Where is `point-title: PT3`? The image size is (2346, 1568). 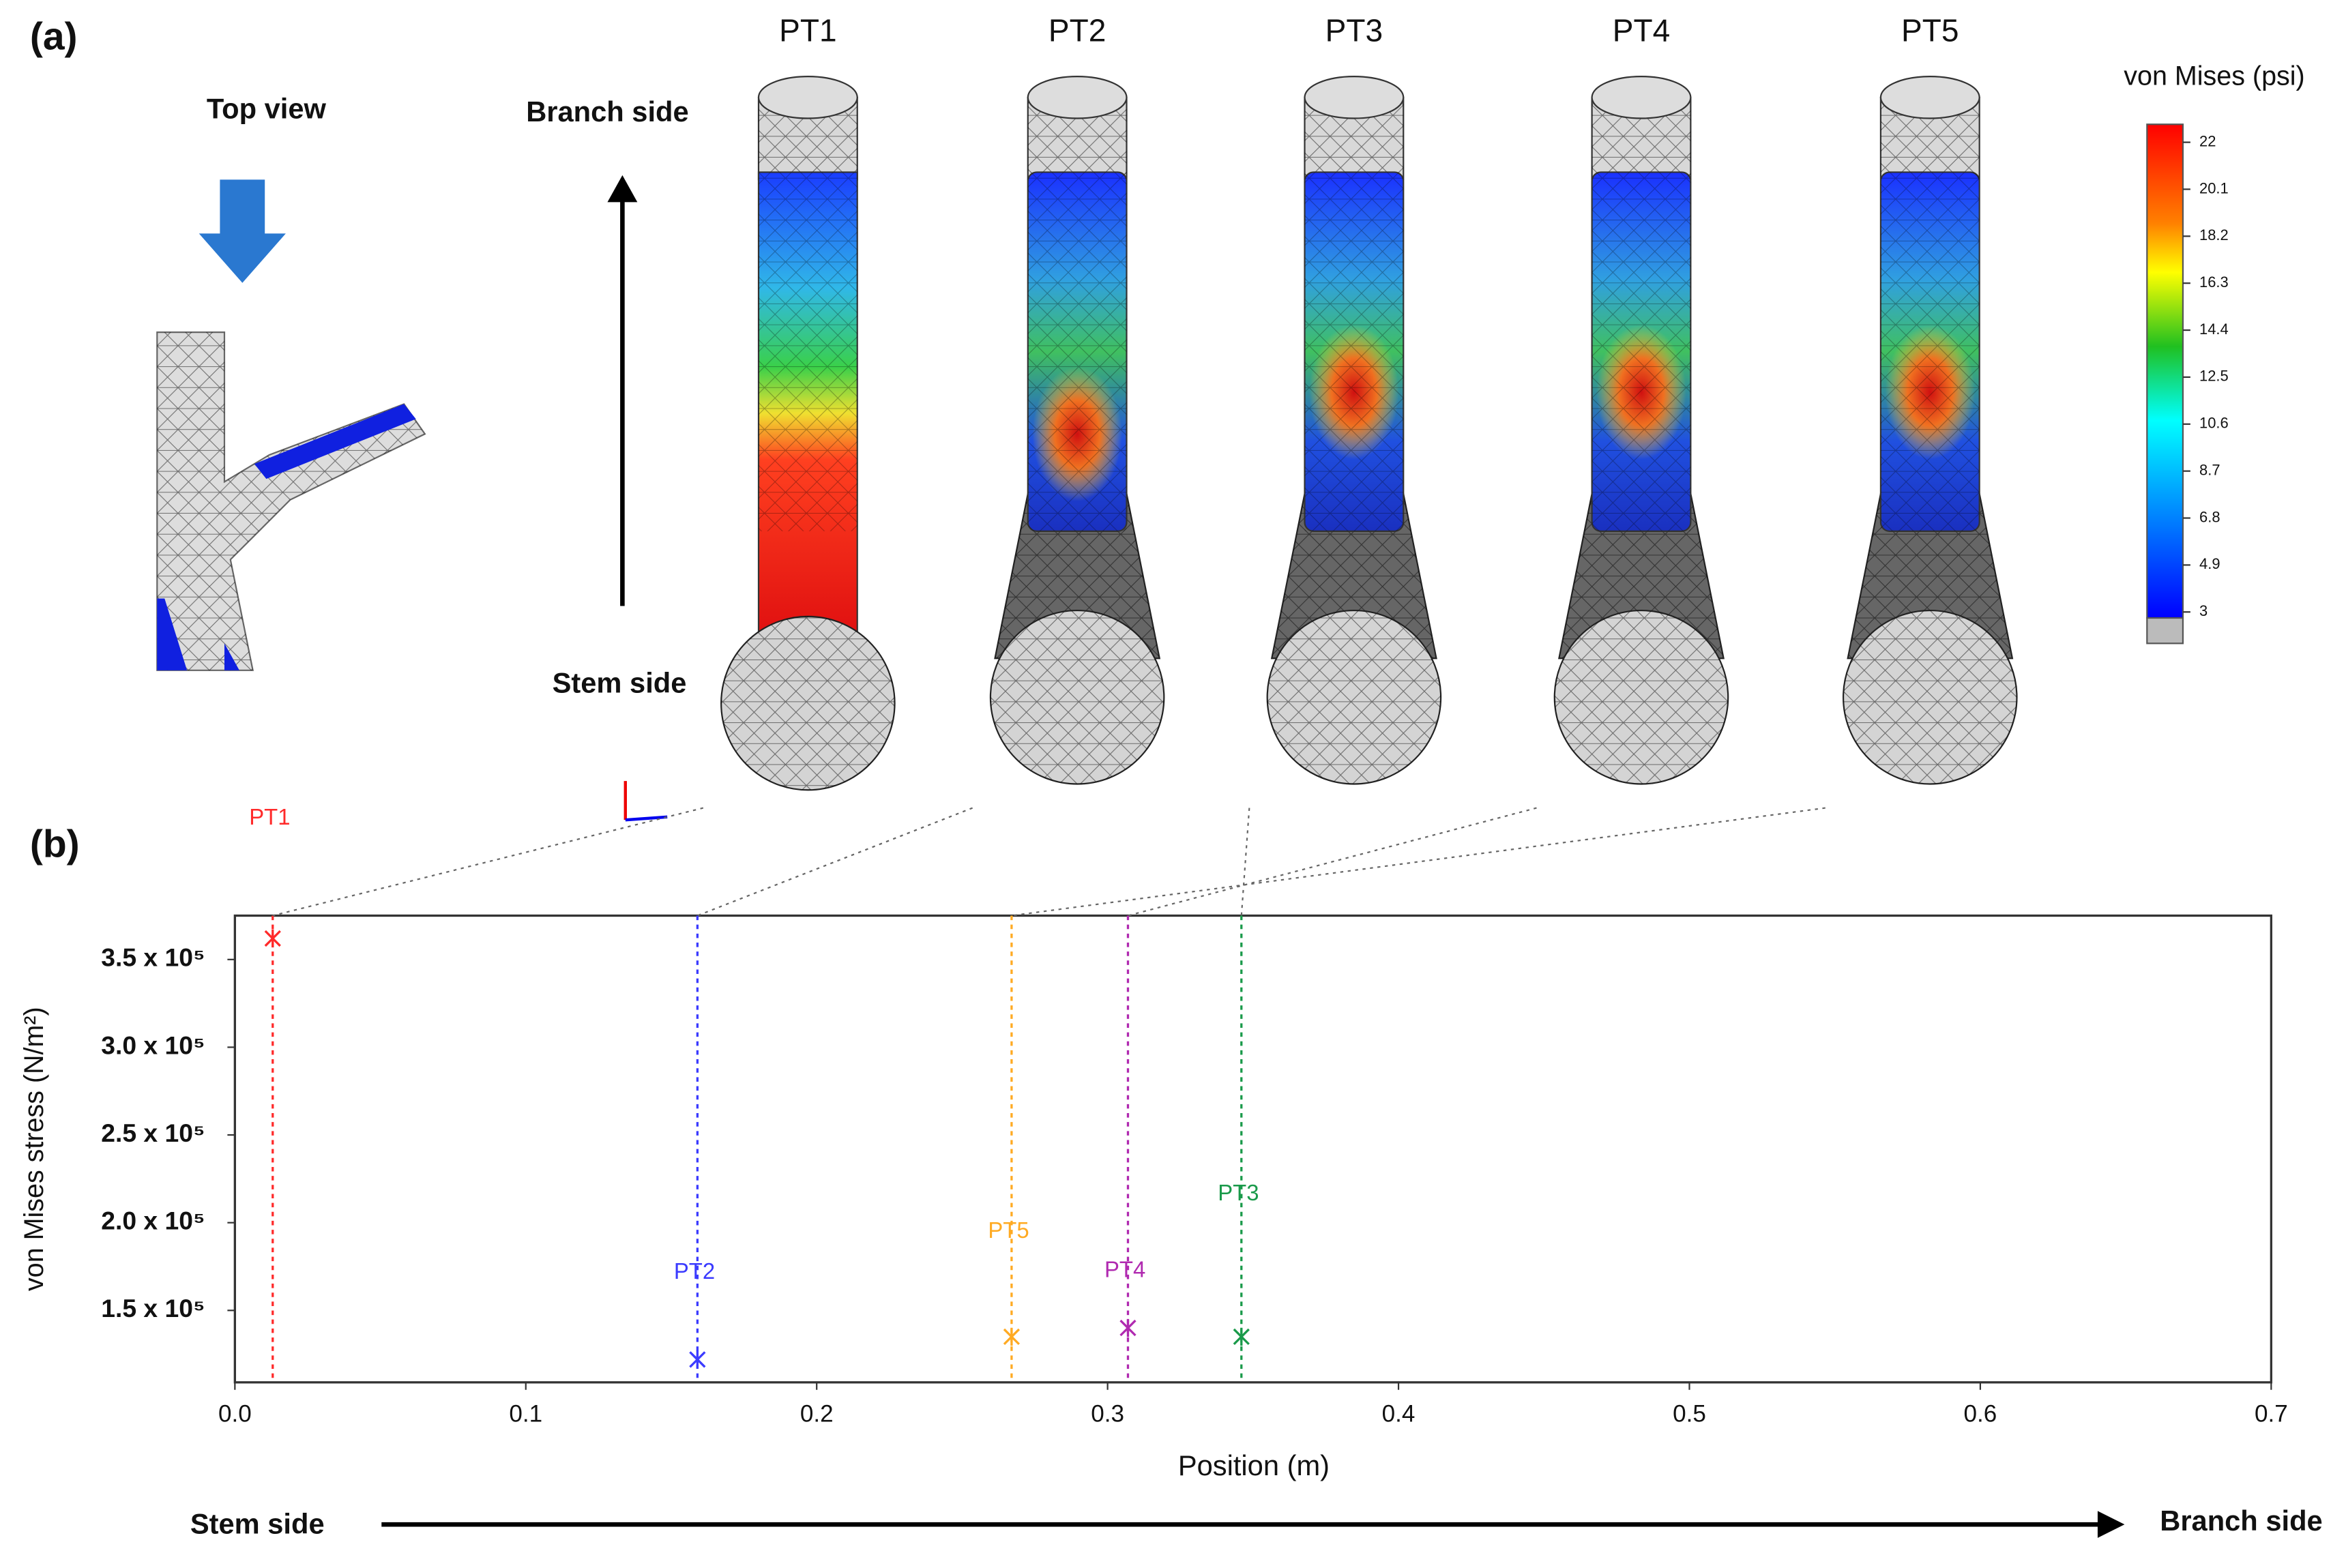 point-title: PT3 is located at coordinates (1354, 30).